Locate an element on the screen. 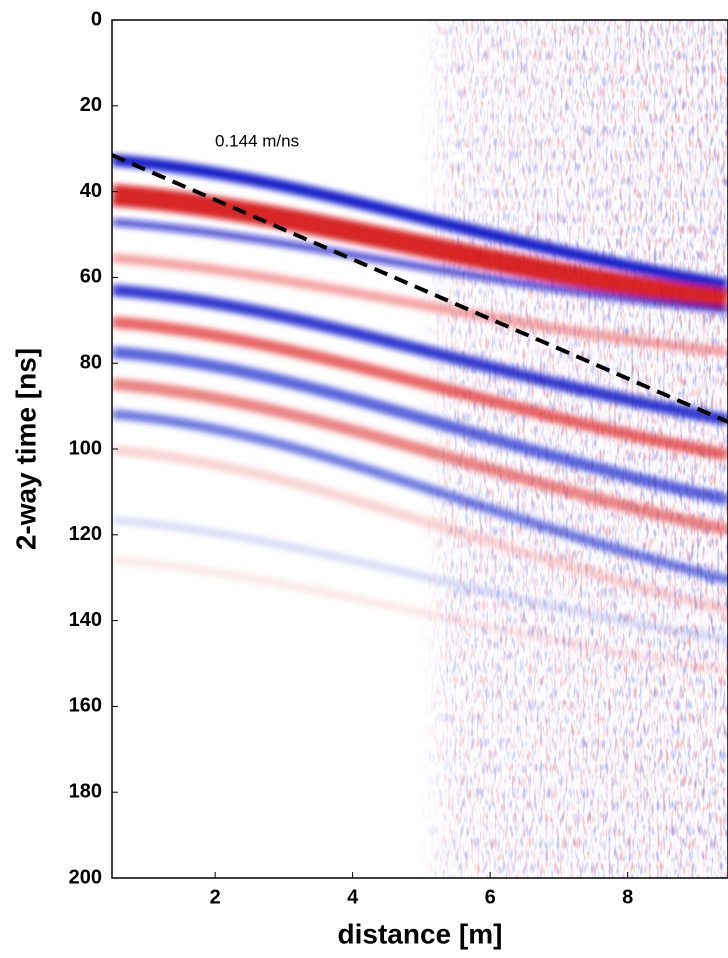 The image size is (728, 958). y-tick-label: 20 is located at coordinates (91, 105).